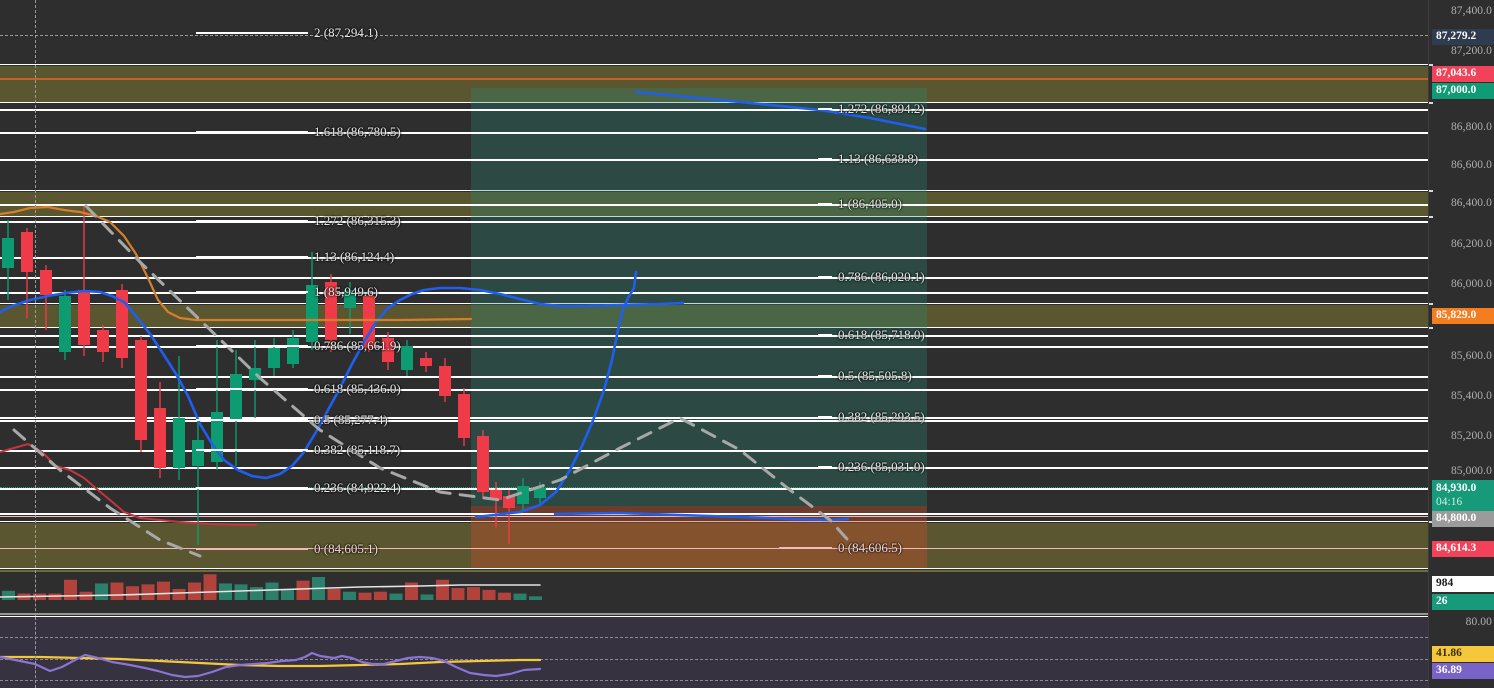 This screenshot has width=1494, height=688. Describe the element at coordinates (871, 277) in the screenshot. I see `fib-level-label: 0.786 (86,020.1)` at that location.